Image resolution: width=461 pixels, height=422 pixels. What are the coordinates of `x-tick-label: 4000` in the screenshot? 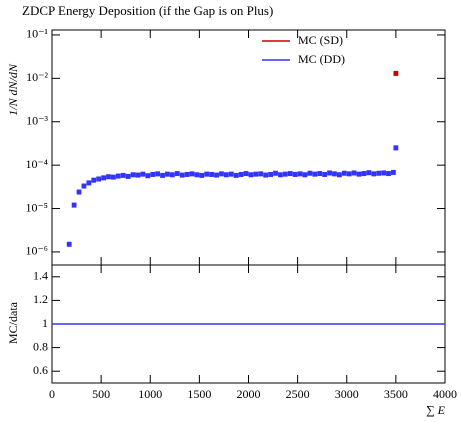 It's located at (445, 394).